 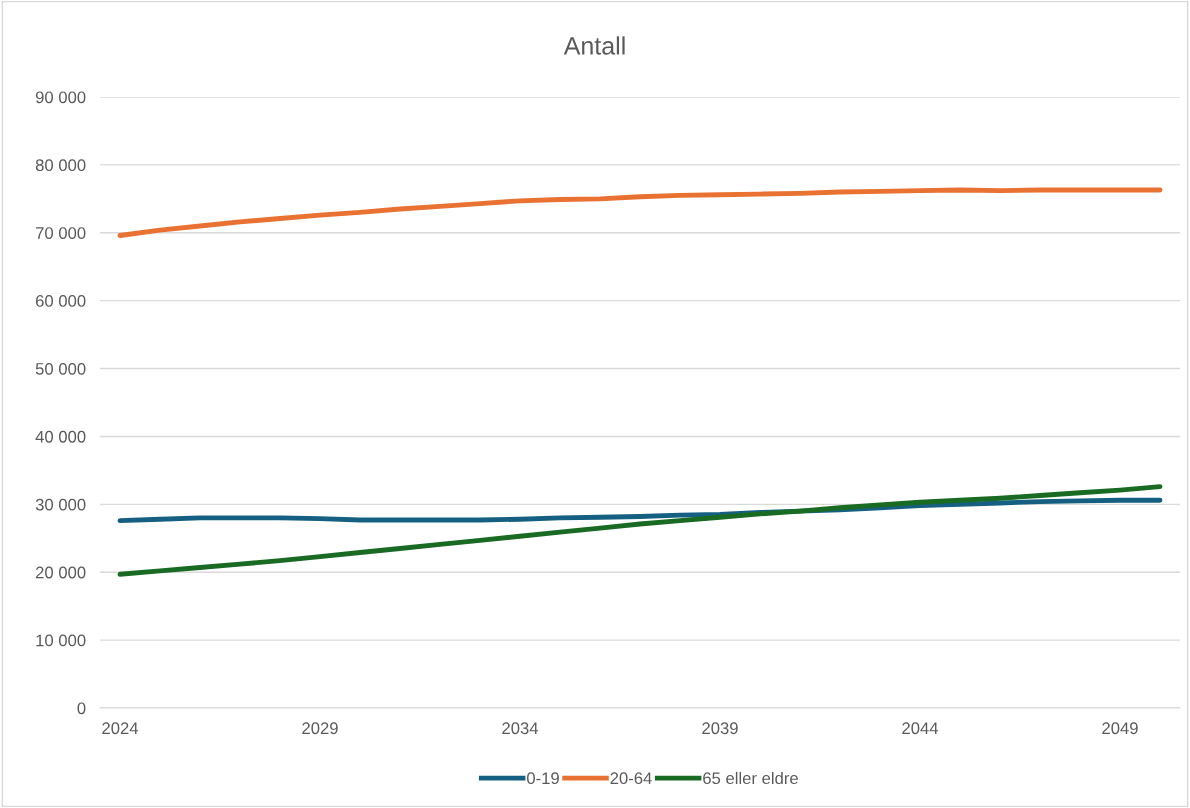 I want to click on y-tick-label: 10 000, so click(x=61, y=640).